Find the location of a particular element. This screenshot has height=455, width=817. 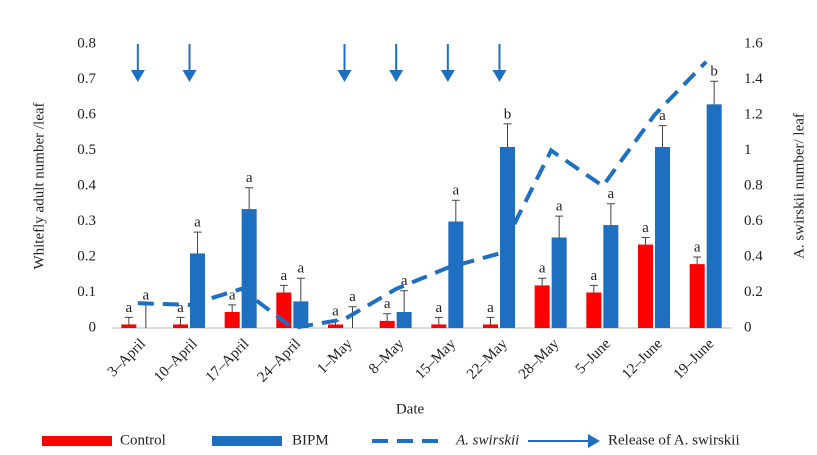

y-tick-label: 0 is located at coordinates (93, 327).